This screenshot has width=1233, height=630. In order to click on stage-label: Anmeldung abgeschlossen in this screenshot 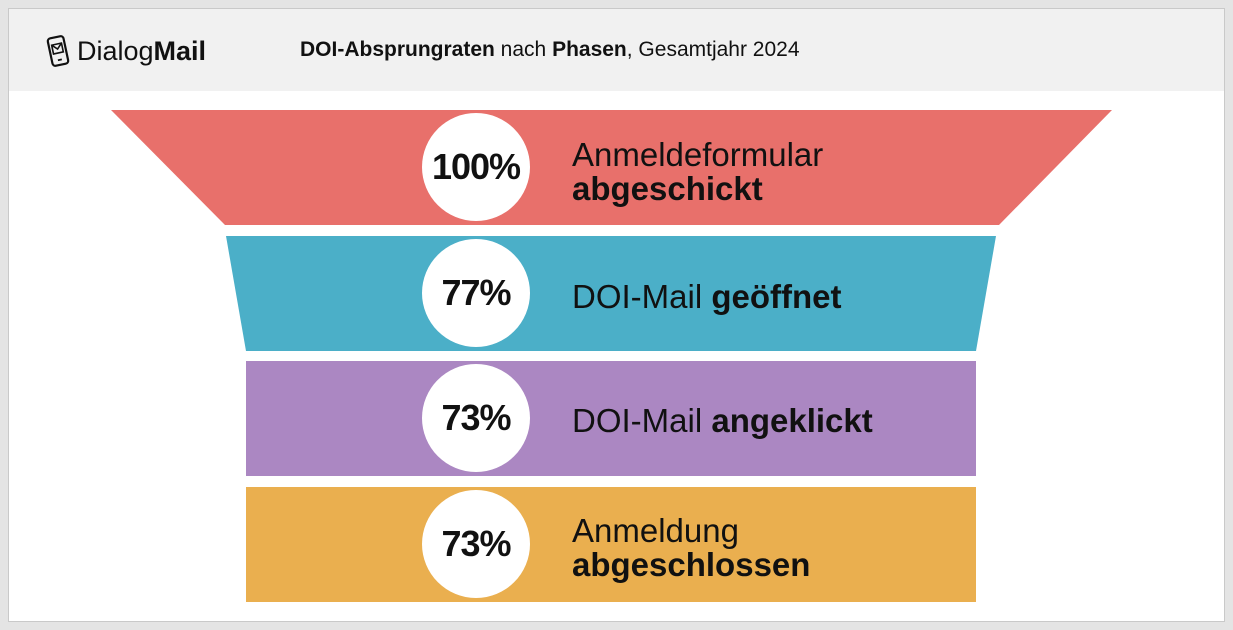, I will do `click(691, 547)`.